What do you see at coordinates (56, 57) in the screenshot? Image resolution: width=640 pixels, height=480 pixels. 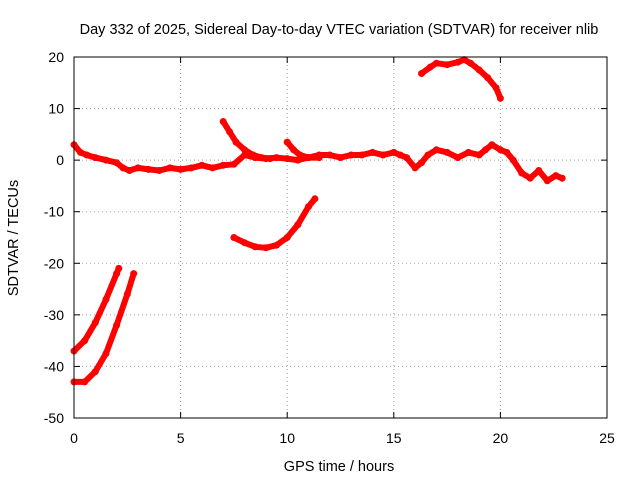 I see `y-tick-label: 20` at bounding box center [56, 57].